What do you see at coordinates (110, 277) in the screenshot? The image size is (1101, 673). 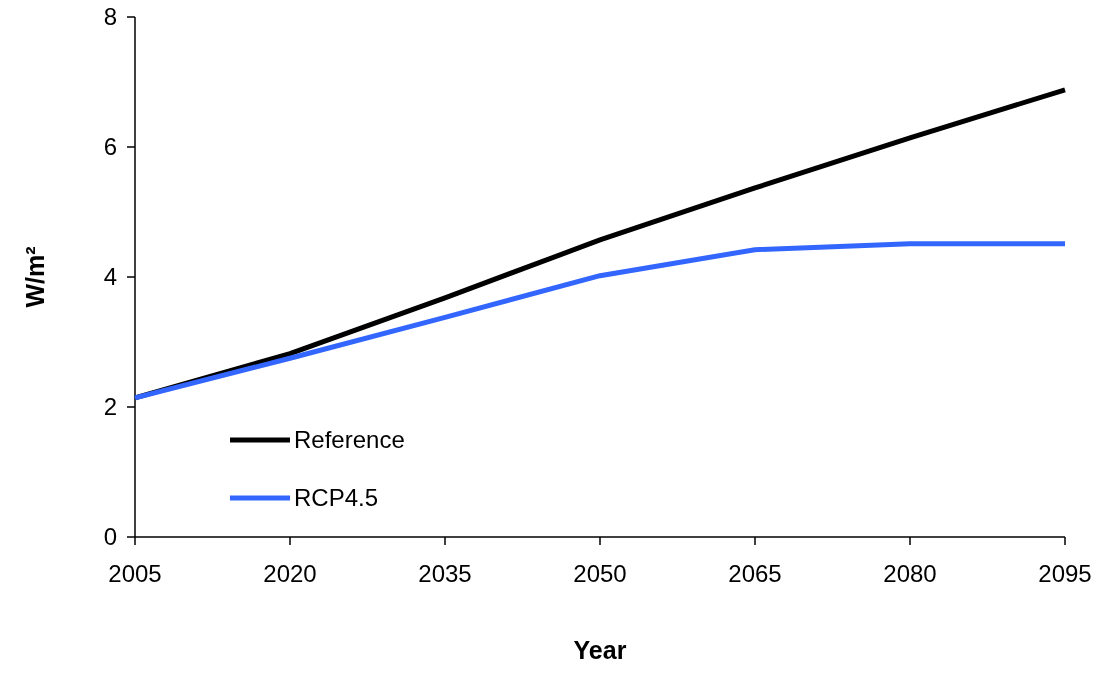 I see `y-tick-label: 4` at bounding box center [110, 277].